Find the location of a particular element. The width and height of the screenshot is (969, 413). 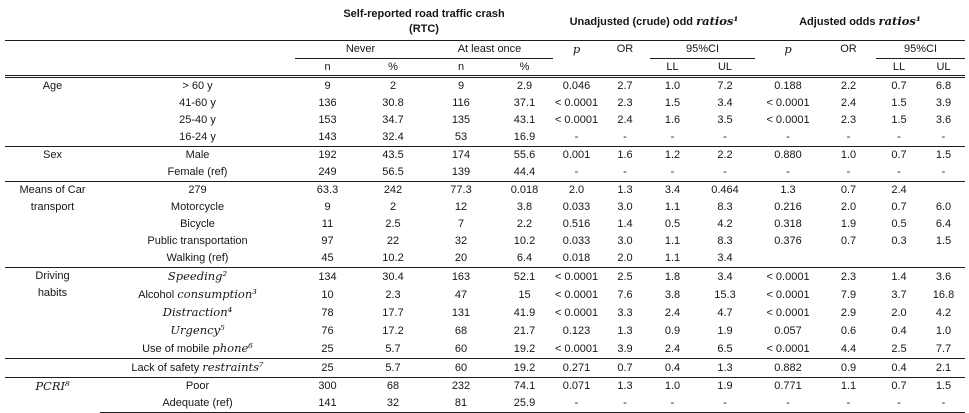

row-label: 25-40 y is located at coordinates (197, 120).